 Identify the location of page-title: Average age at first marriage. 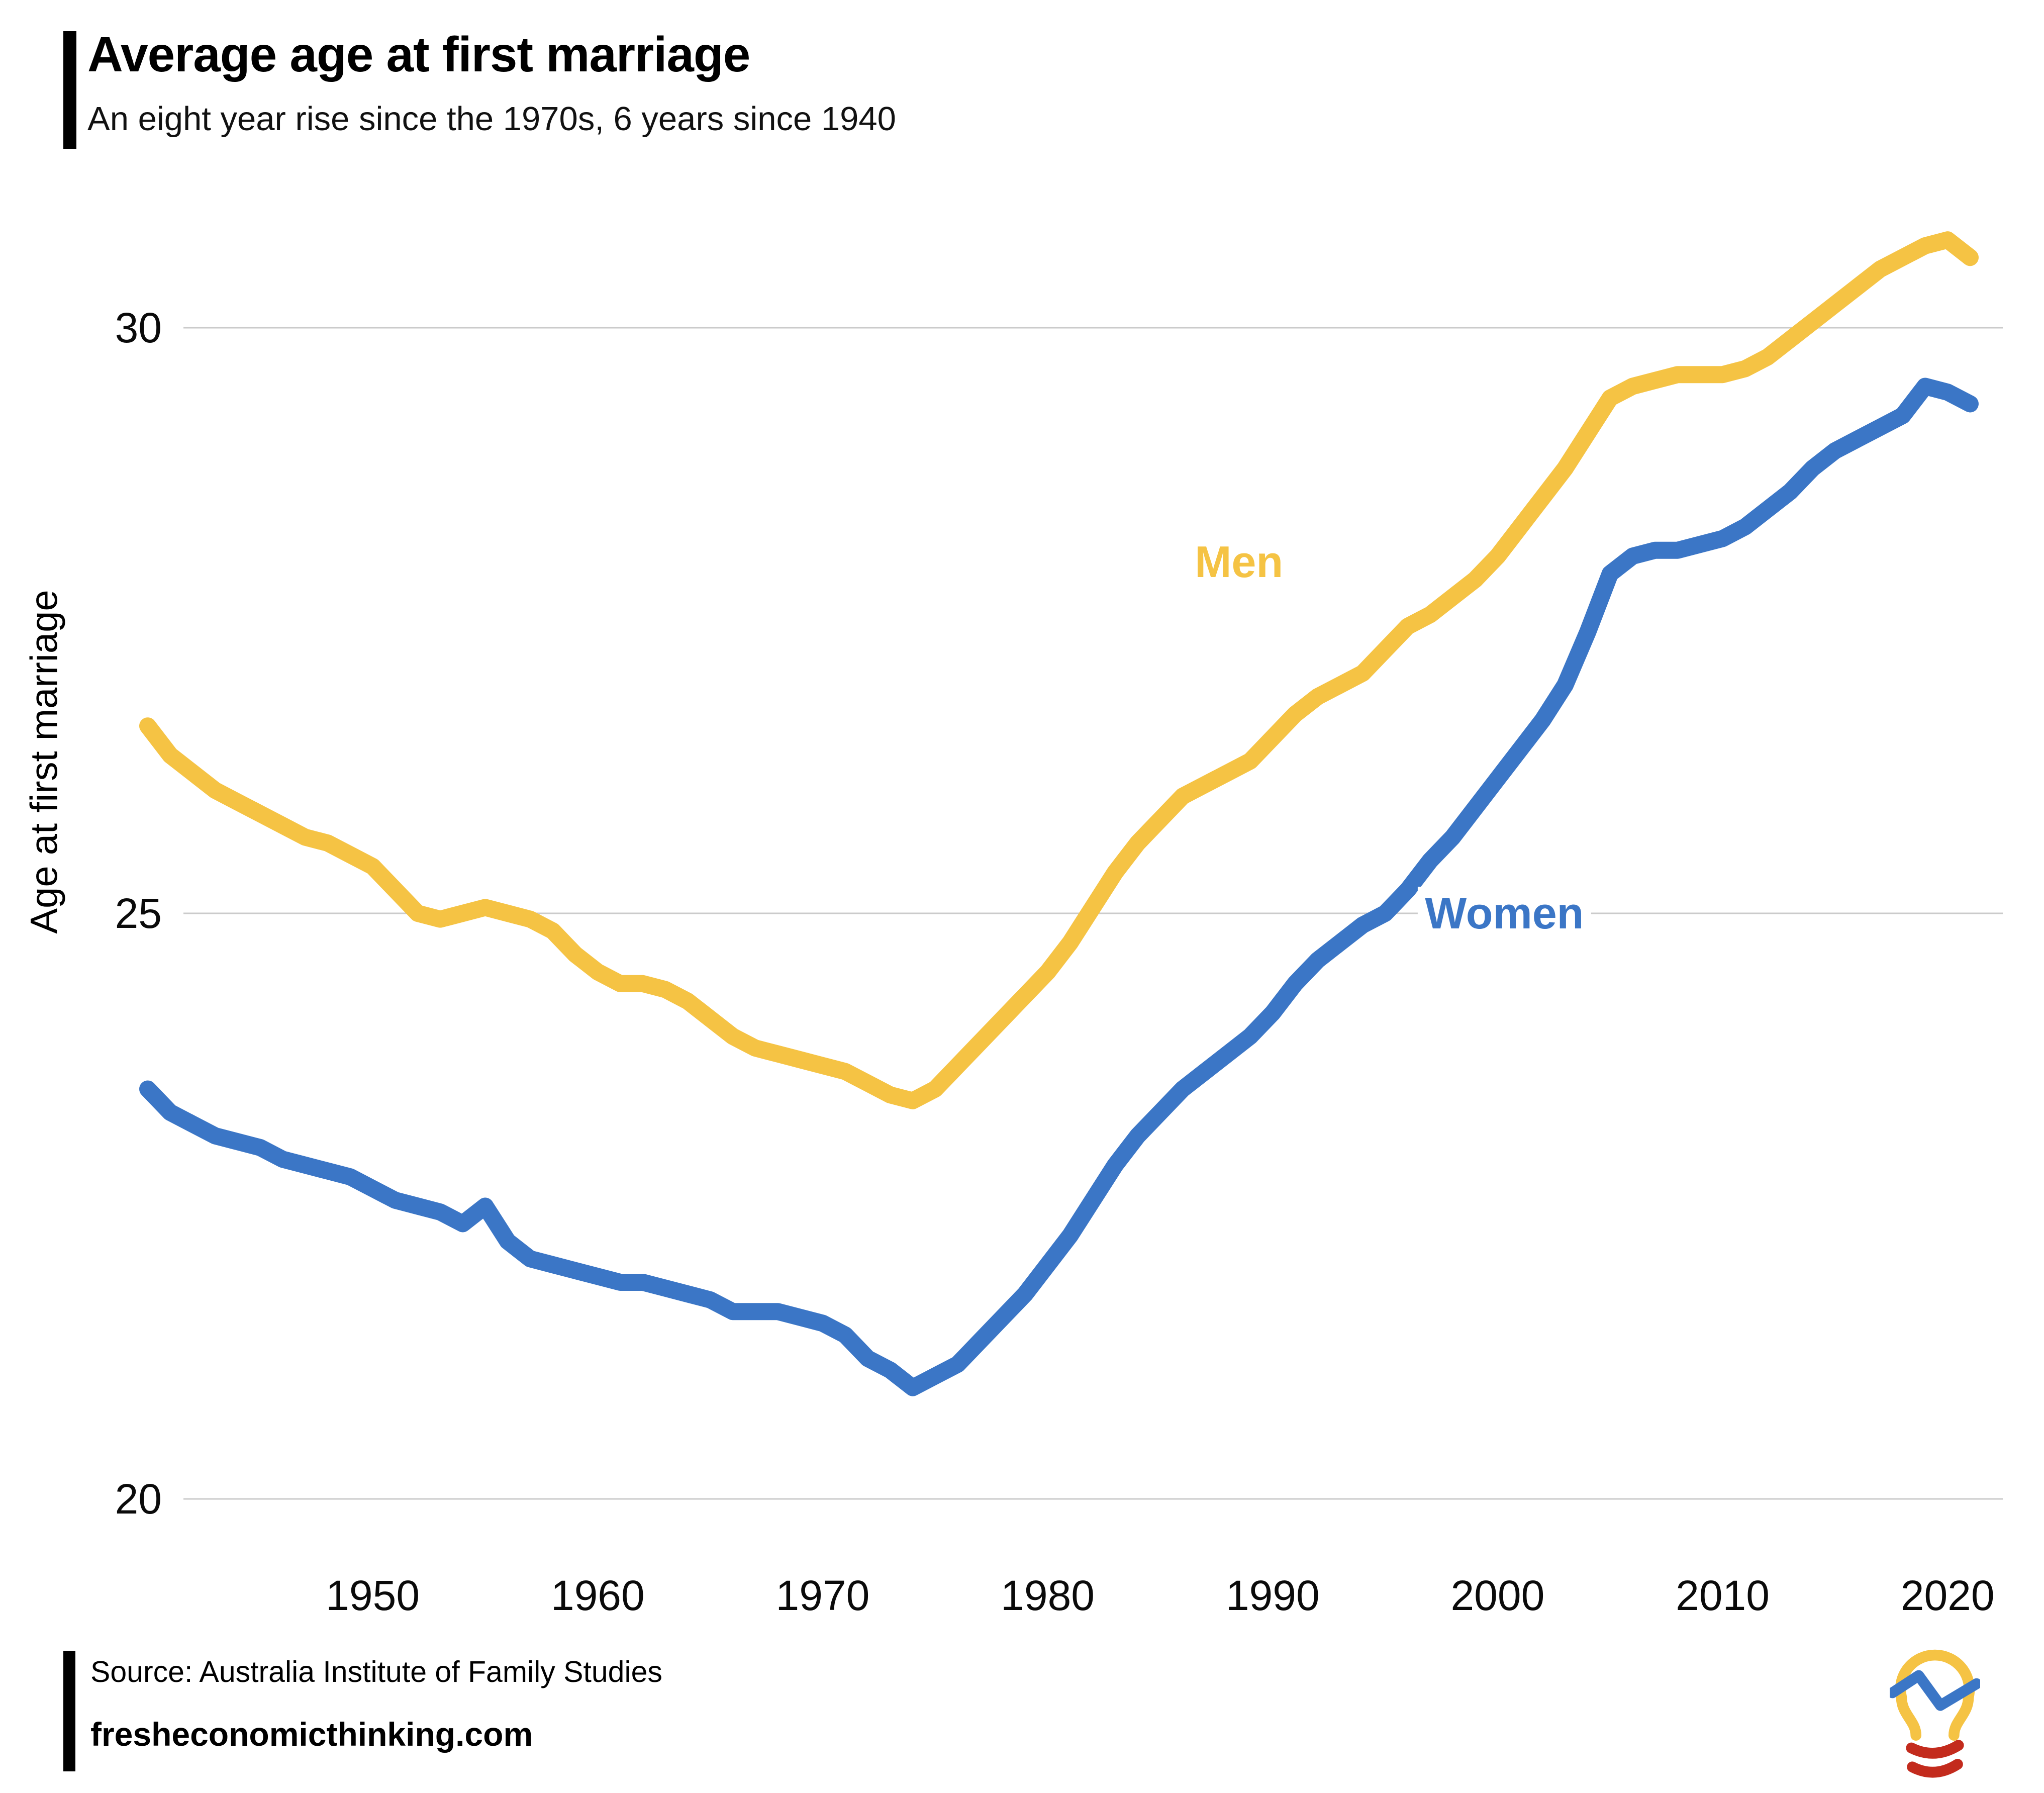
(419, 55).